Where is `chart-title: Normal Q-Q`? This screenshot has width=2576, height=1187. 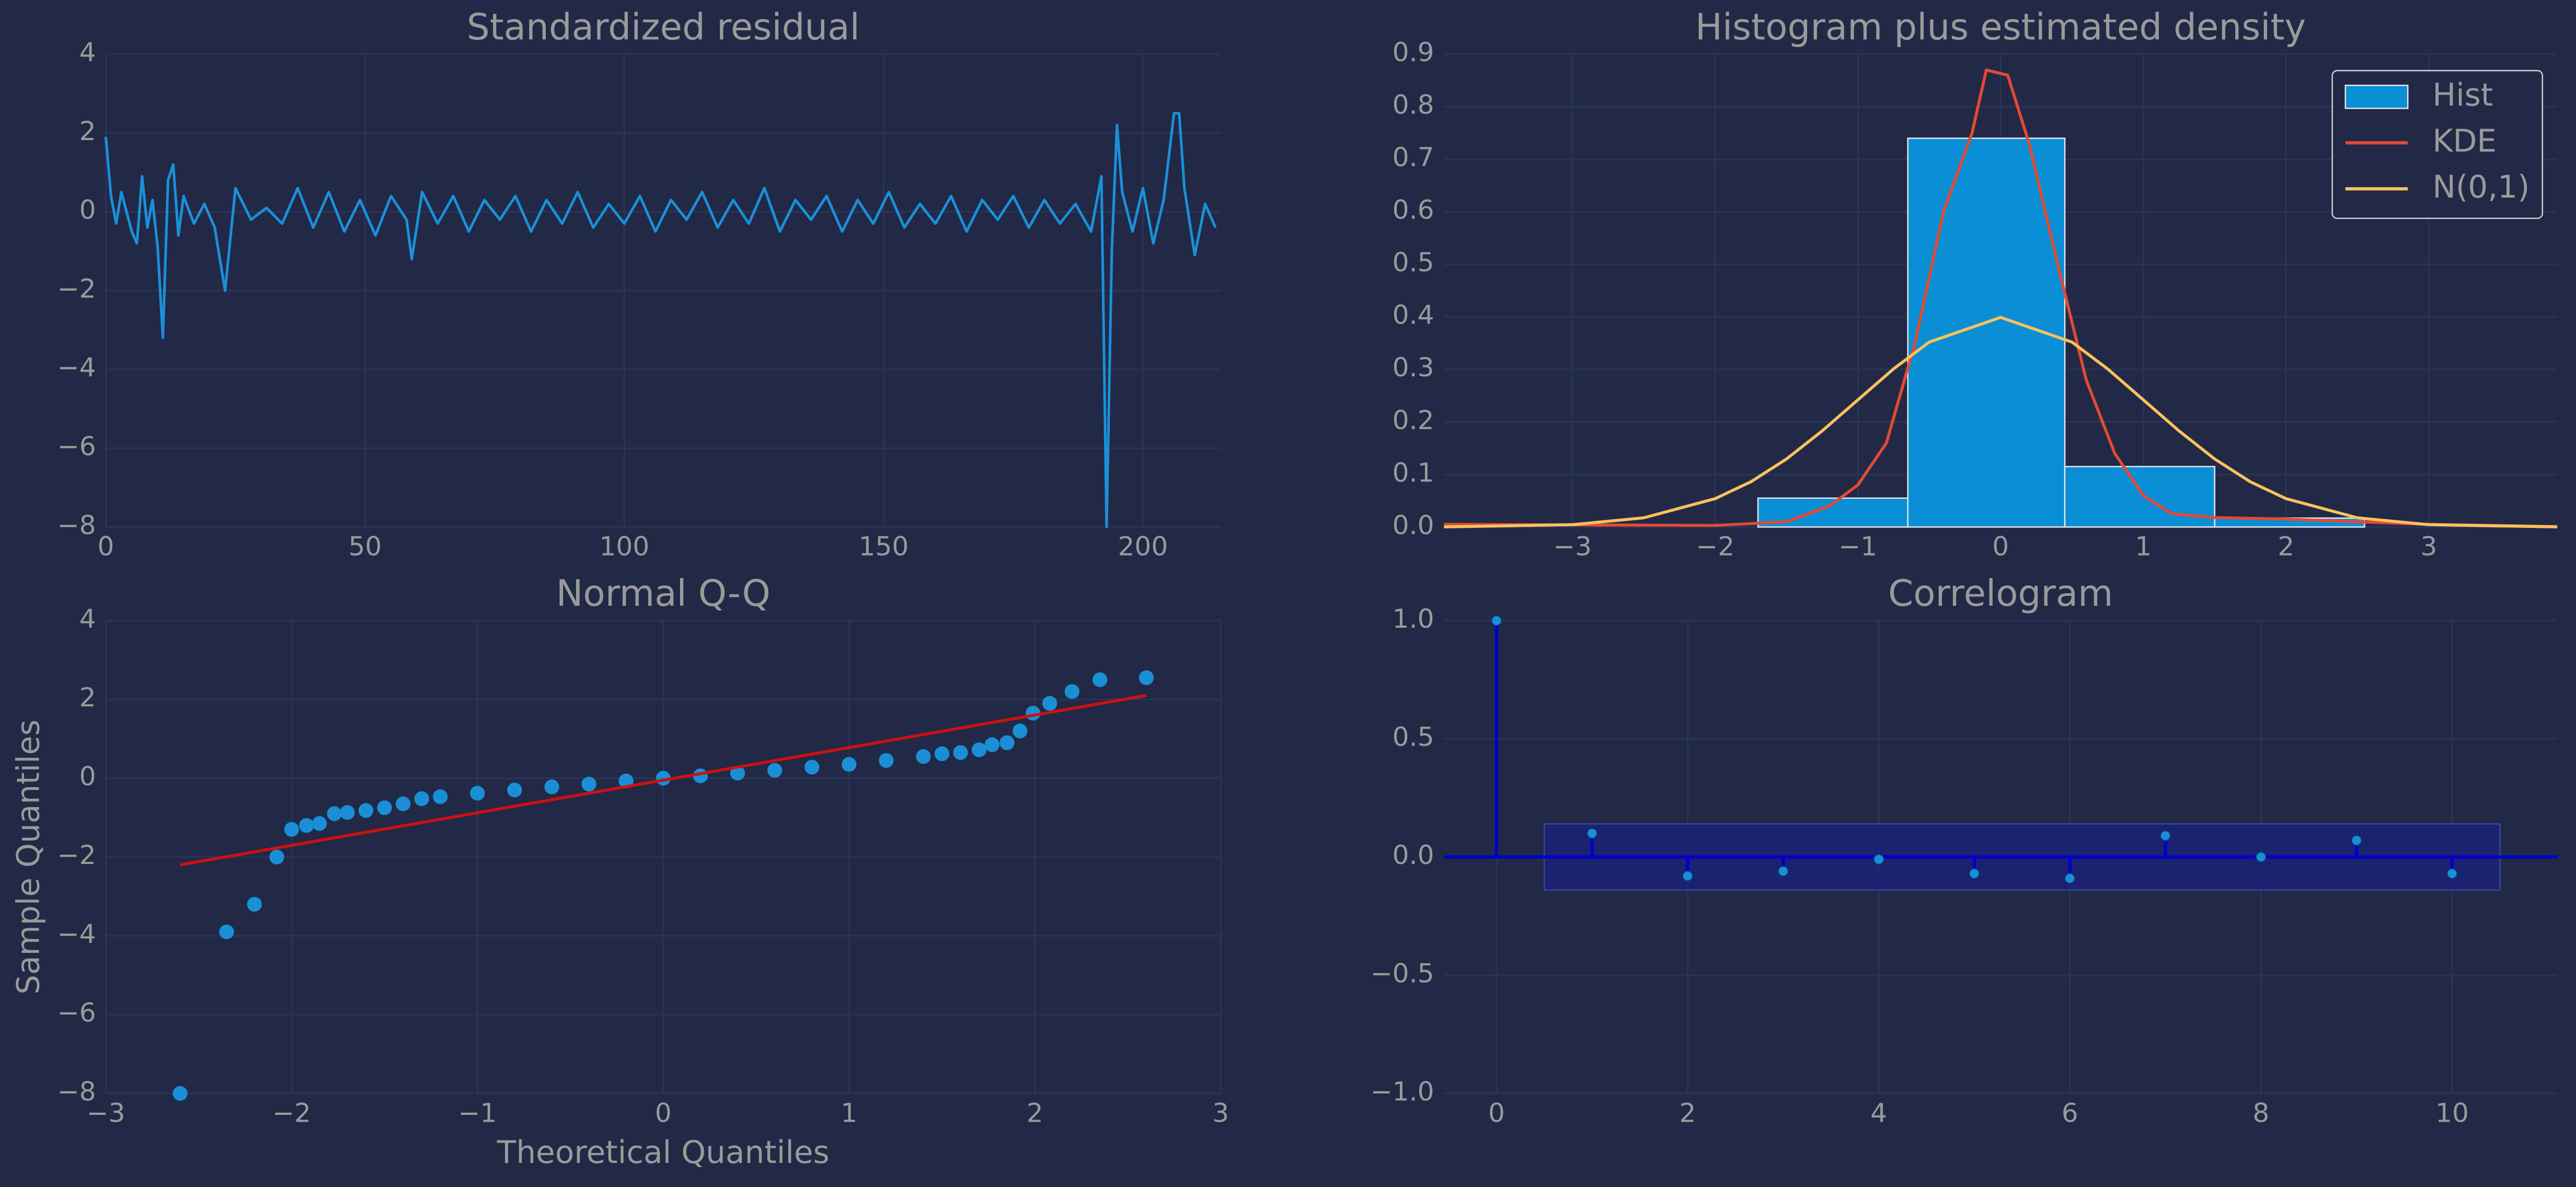
chart-title: Normal Q-Q is located at coordinates (663, 594).